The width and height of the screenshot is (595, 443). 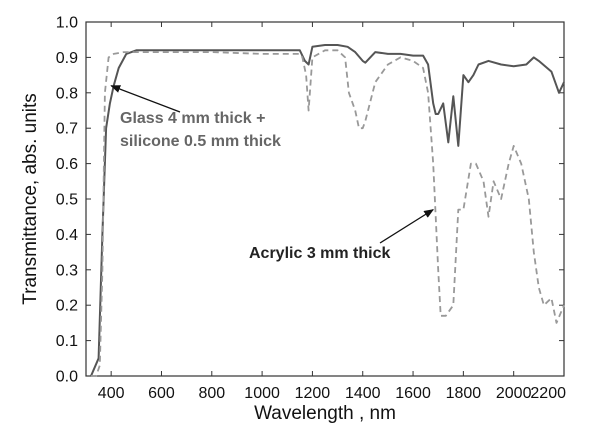 I want to click on x-tick-label: 1400, so click(x=363, y=393).